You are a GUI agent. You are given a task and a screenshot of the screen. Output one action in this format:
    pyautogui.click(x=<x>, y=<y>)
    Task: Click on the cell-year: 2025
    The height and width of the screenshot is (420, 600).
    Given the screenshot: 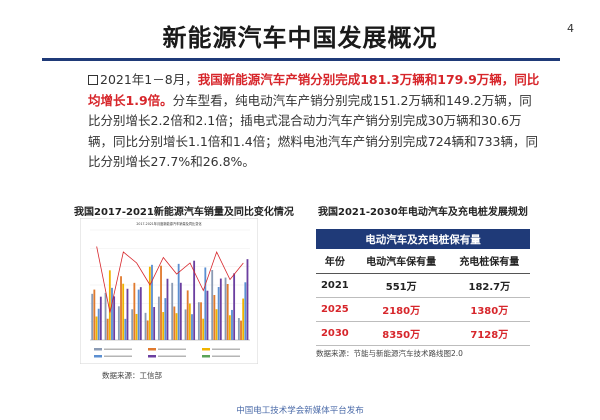 What is the action you would take?
    pyautogui.click(x=335, y=309)
    